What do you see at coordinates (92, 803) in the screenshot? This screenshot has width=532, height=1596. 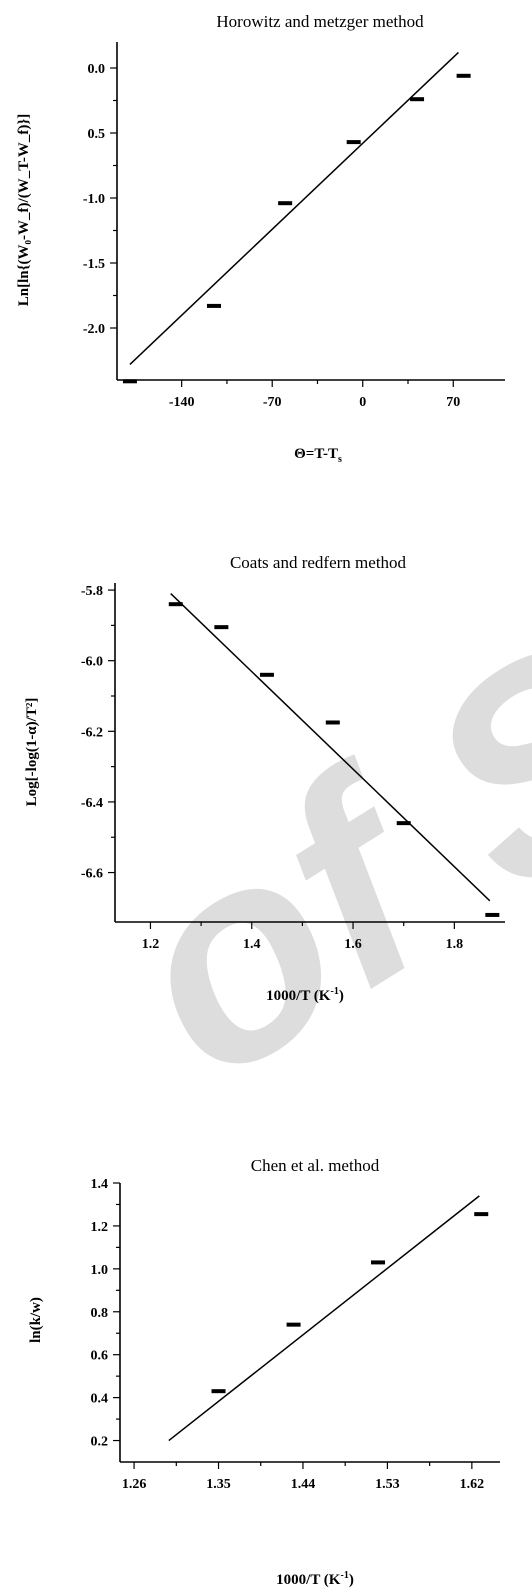 I see `chart-2-y-tick-label: -6.4` at bounding box center [92, 803].